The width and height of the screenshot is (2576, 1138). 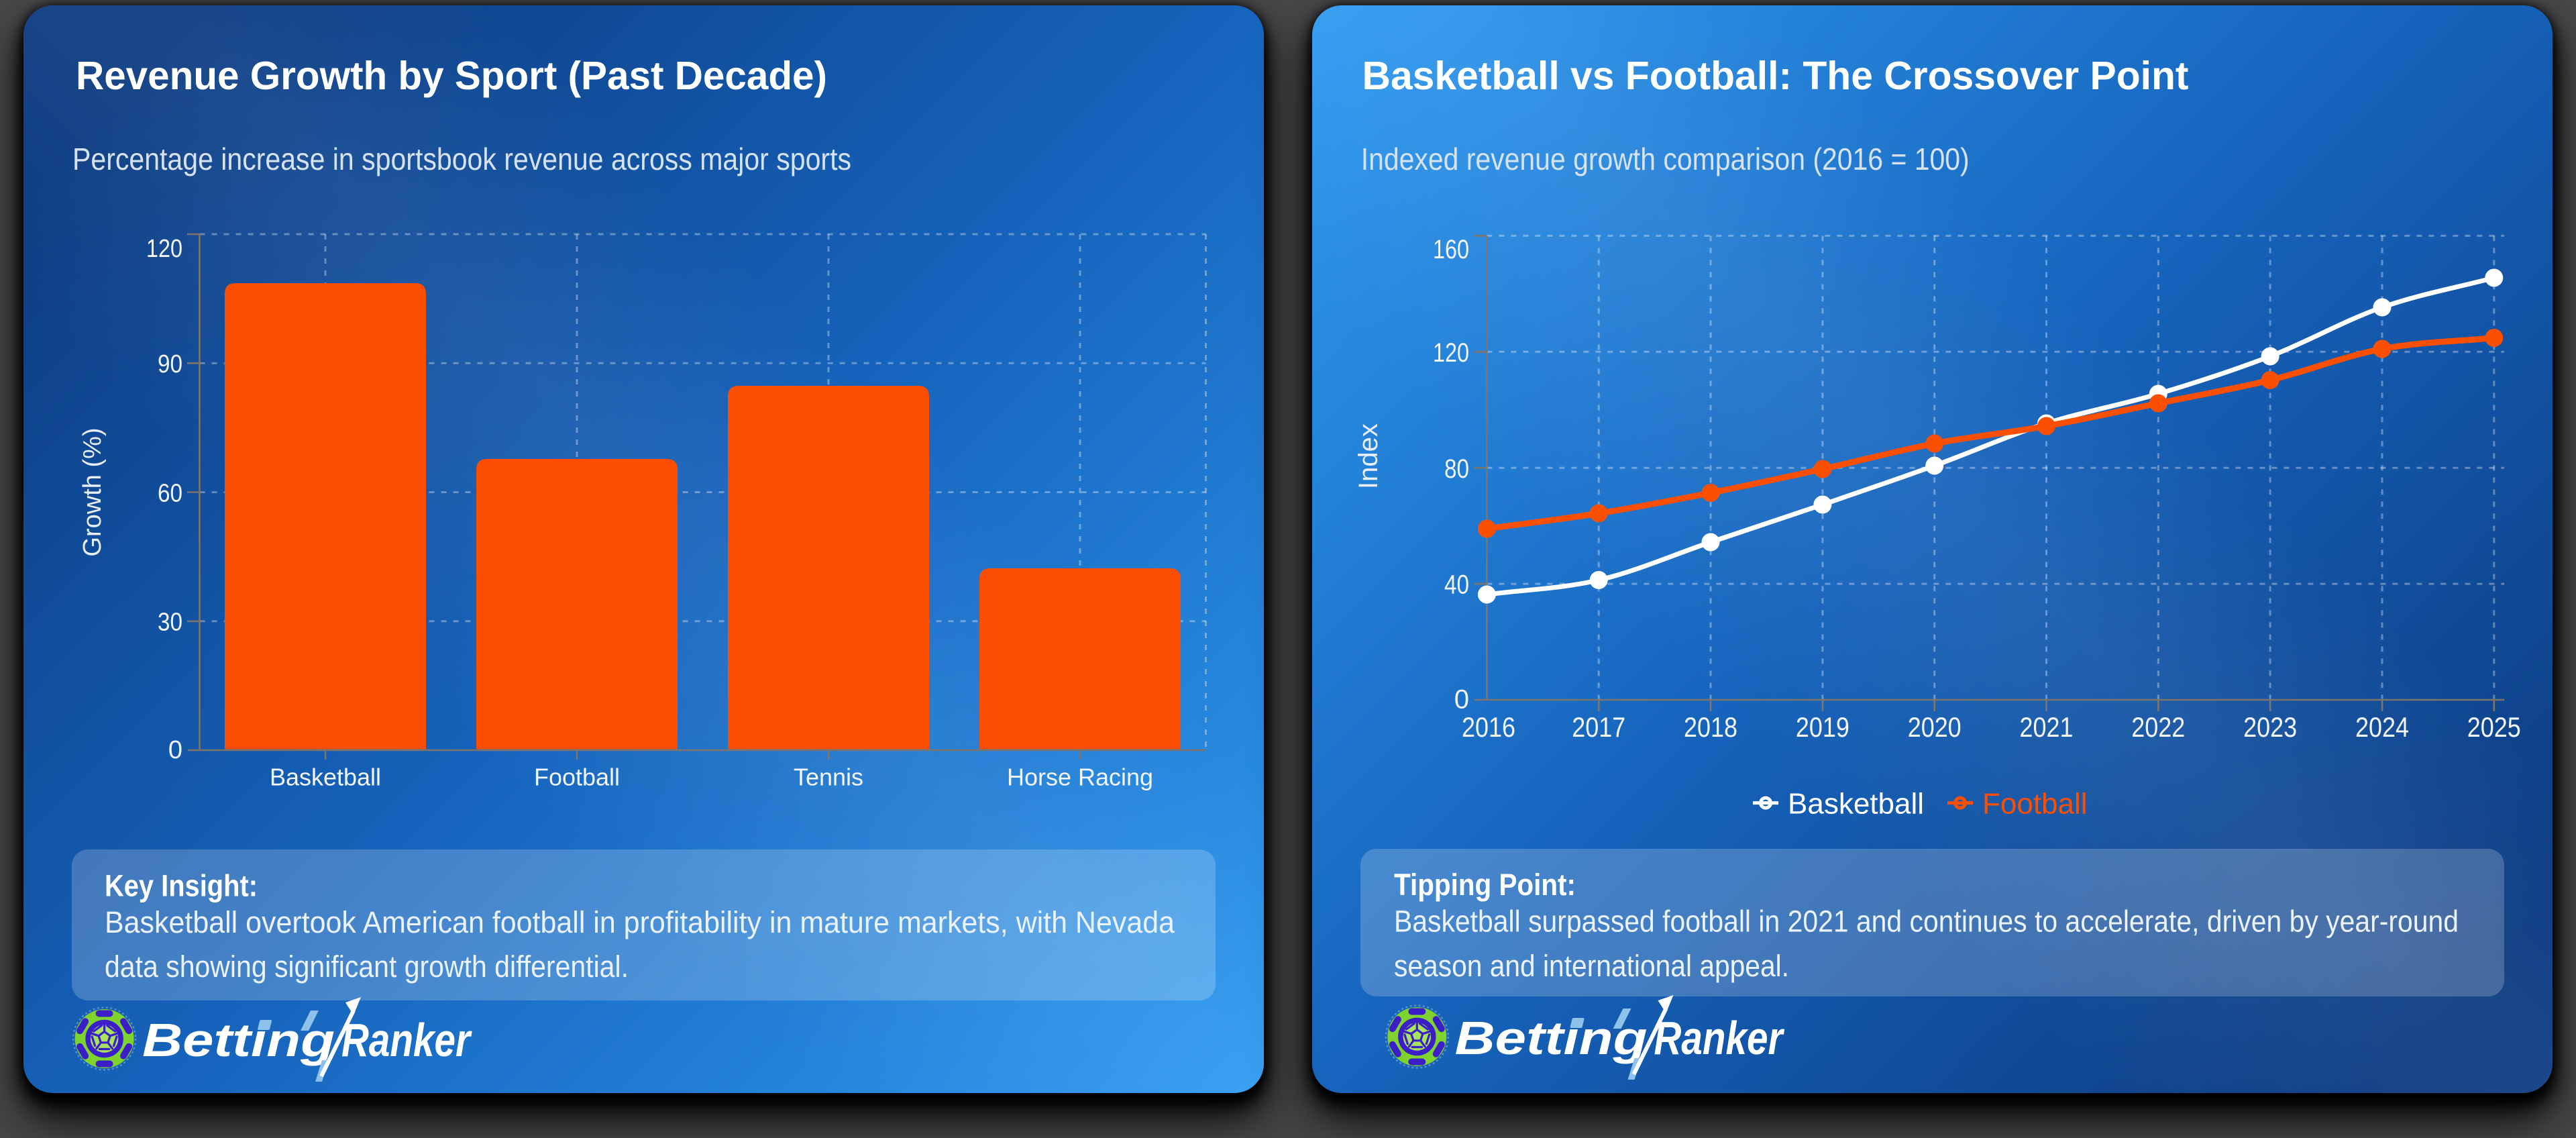 I want to click on svg-text: Horse Racing, so click(x=1080, y=777).